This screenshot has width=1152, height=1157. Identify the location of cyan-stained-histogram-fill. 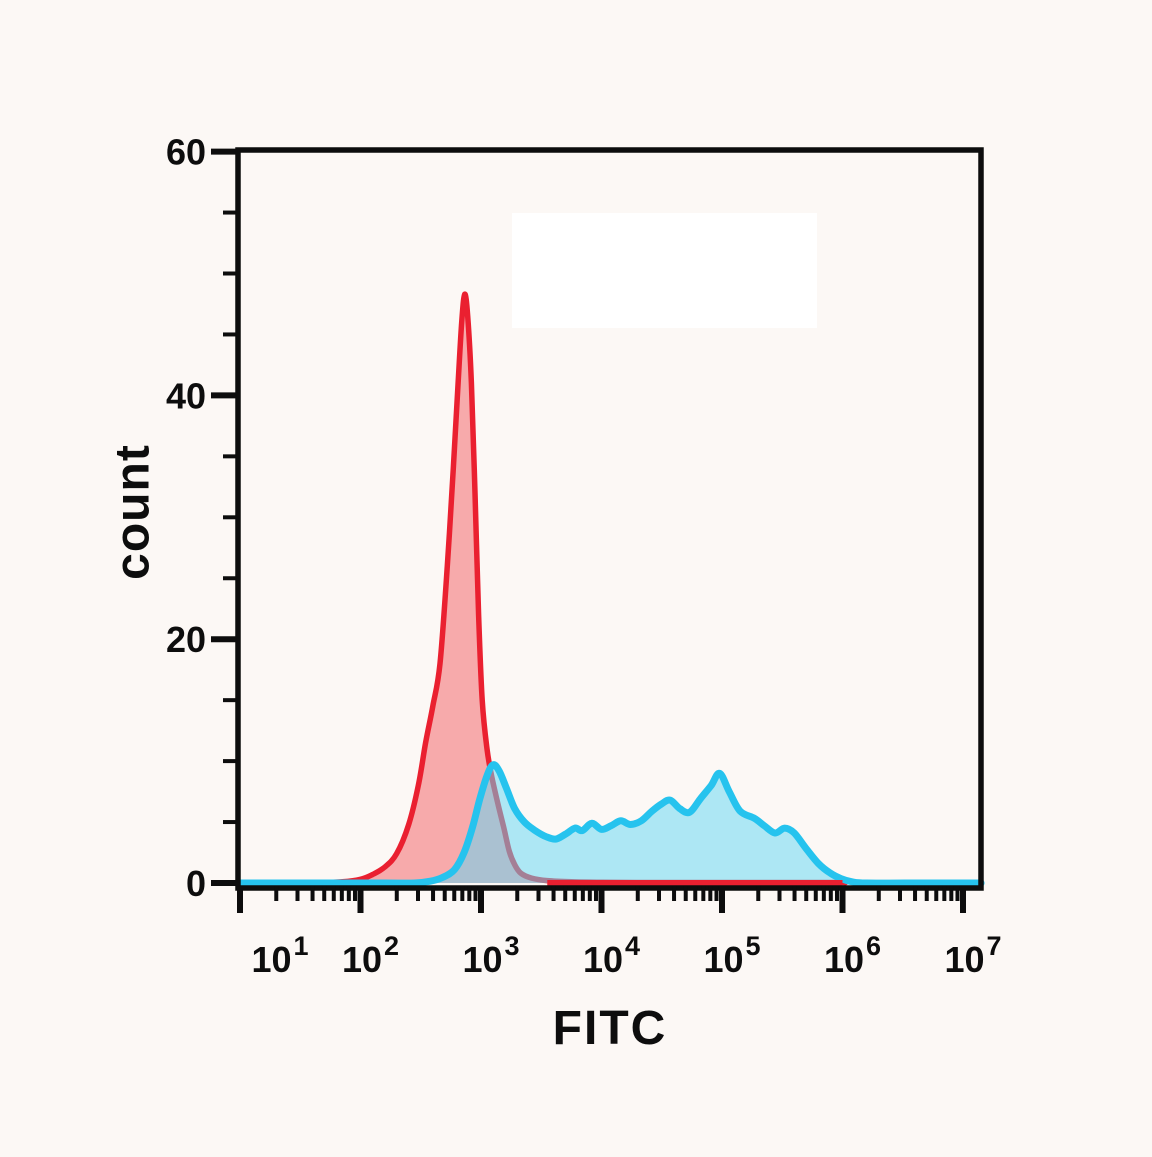
(609, 824).